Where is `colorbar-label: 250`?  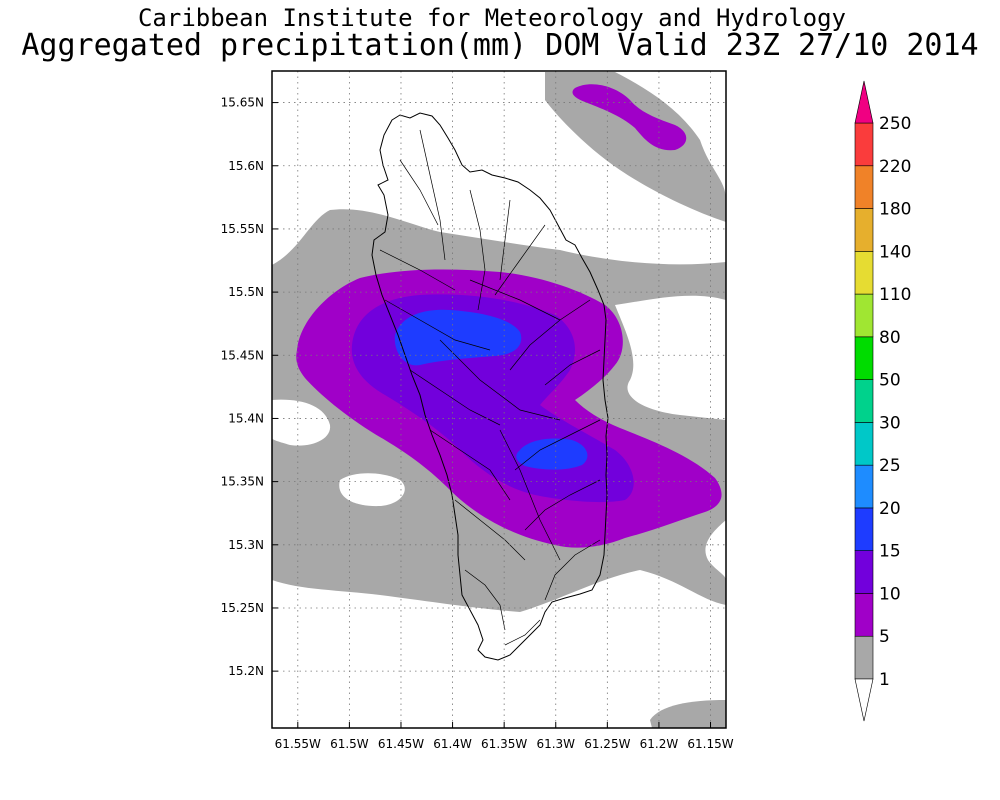 colorbar-label: 250 is located at coordinates (895, 124).